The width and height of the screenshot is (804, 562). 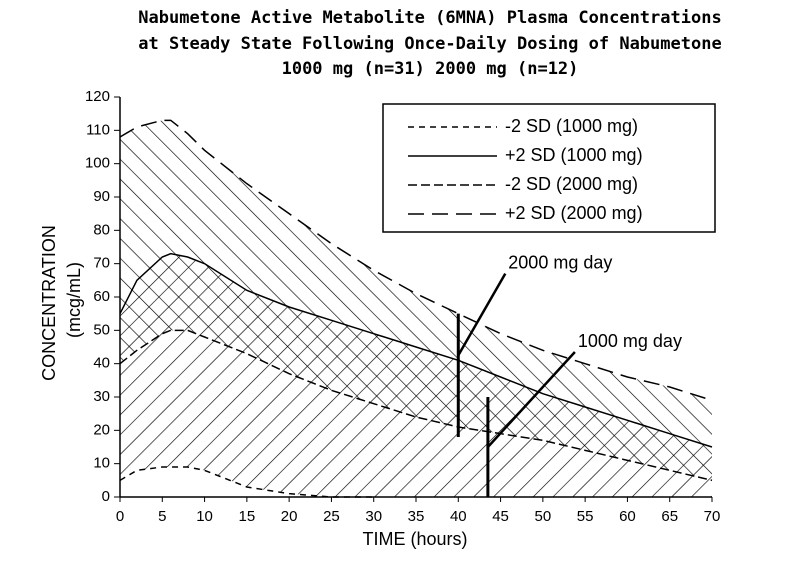 I want to click on x-tick-label: 50, so click(x=543, y=516).